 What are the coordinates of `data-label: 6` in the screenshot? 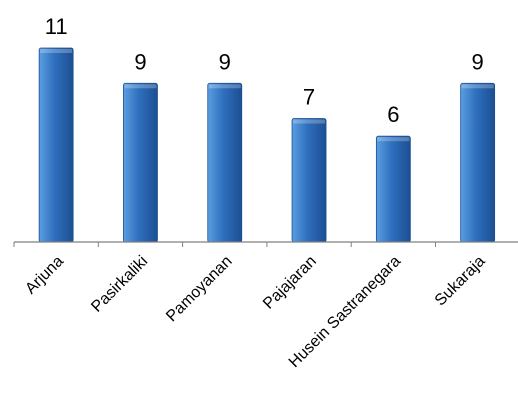 It's located at (393, 114).